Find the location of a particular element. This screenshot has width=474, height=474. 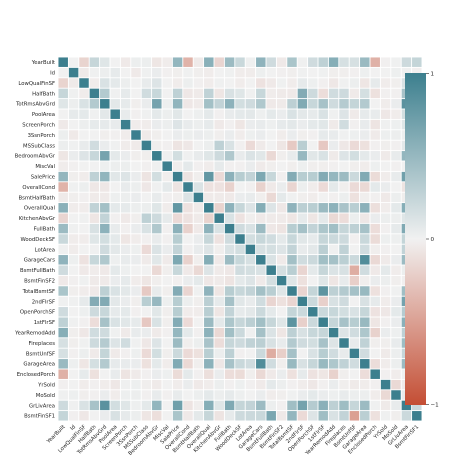

y-tick-label: 1stFlrSF is located at coordinates (44, 323).